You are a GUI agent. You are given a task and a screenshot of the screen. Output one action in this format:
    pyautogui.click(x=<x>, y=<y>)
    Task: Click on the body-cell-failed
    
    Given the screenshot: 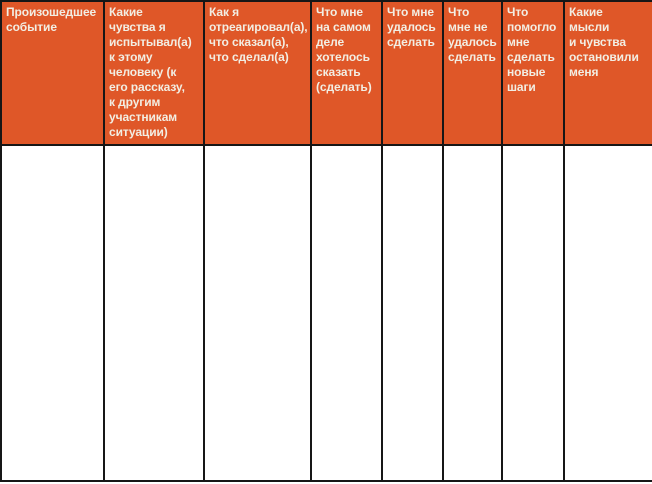 What is the action you would take?
    pyautogui.click(x=472, y=313)
    